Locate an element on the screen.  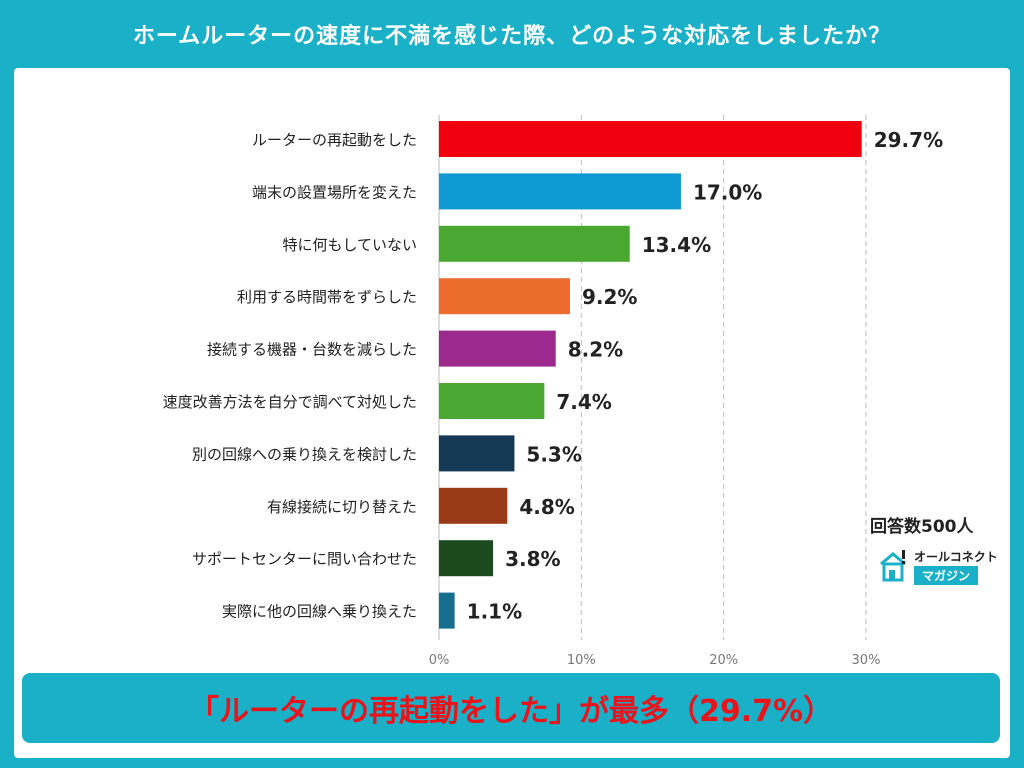
house-icon is located at coordinates (893, 566).